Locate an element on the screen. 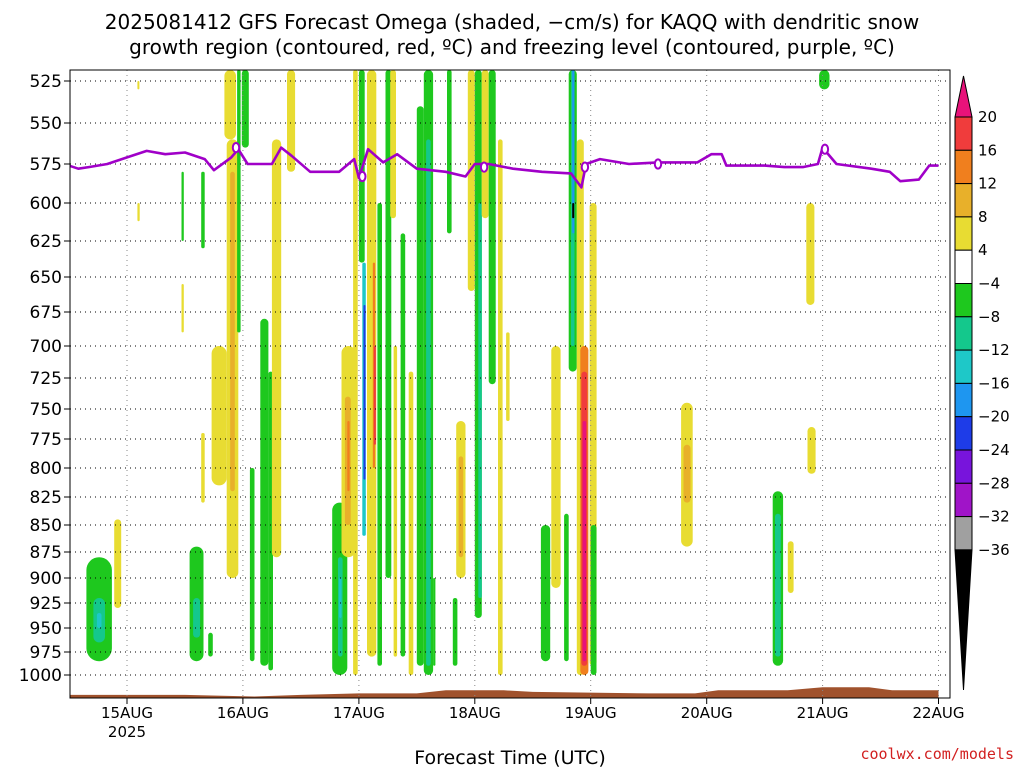  y-tick-label: 900 is located at coordinates (46, 579).